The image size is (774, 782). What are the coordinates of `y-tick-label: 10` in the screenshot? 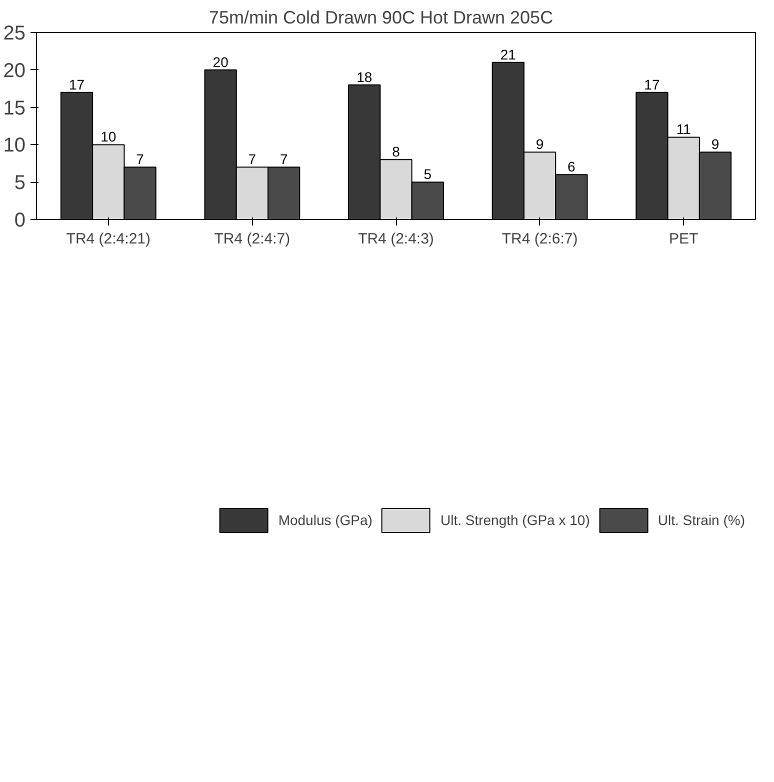 It's located at (14, 145).